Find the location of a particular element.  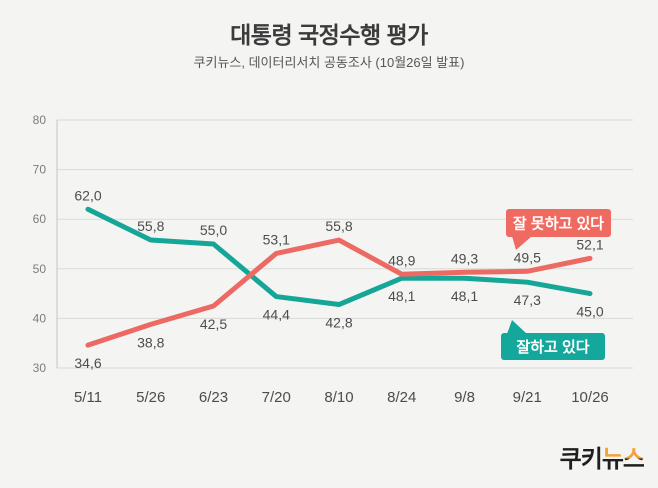

x-axis-tick-label: 5/26 is located at coordinates (150, 397).